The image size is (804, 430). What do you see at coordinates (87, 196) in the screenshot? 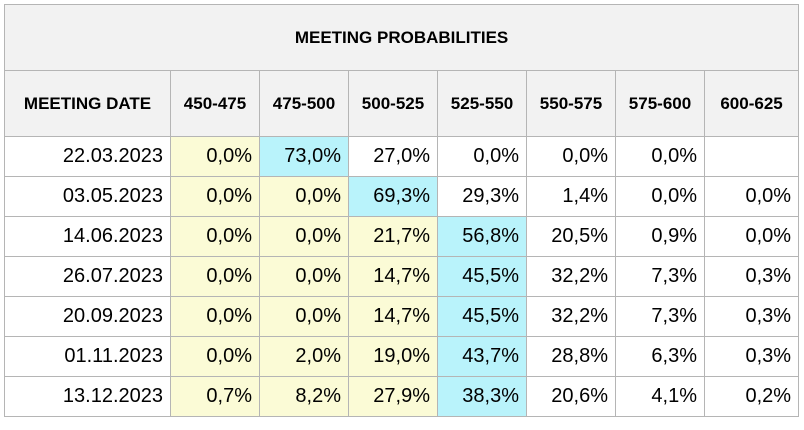
I see `meeting-date-cell: 03.05.2023` at bounding box center [87, 196].